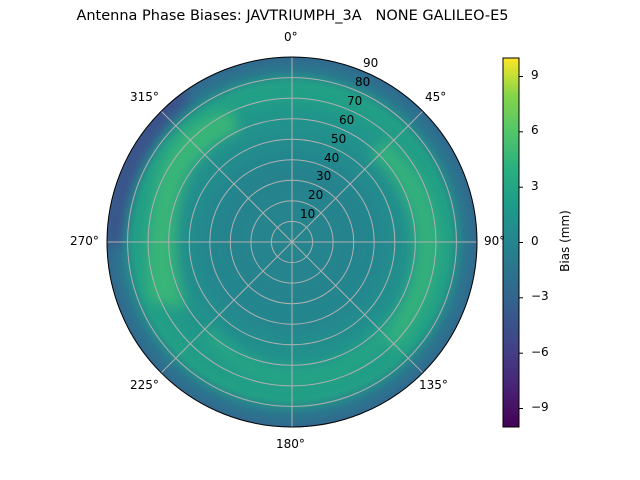 This screenshot has width=640, height=480. I want to click on radial-label-20: 20, so click(316, 195).